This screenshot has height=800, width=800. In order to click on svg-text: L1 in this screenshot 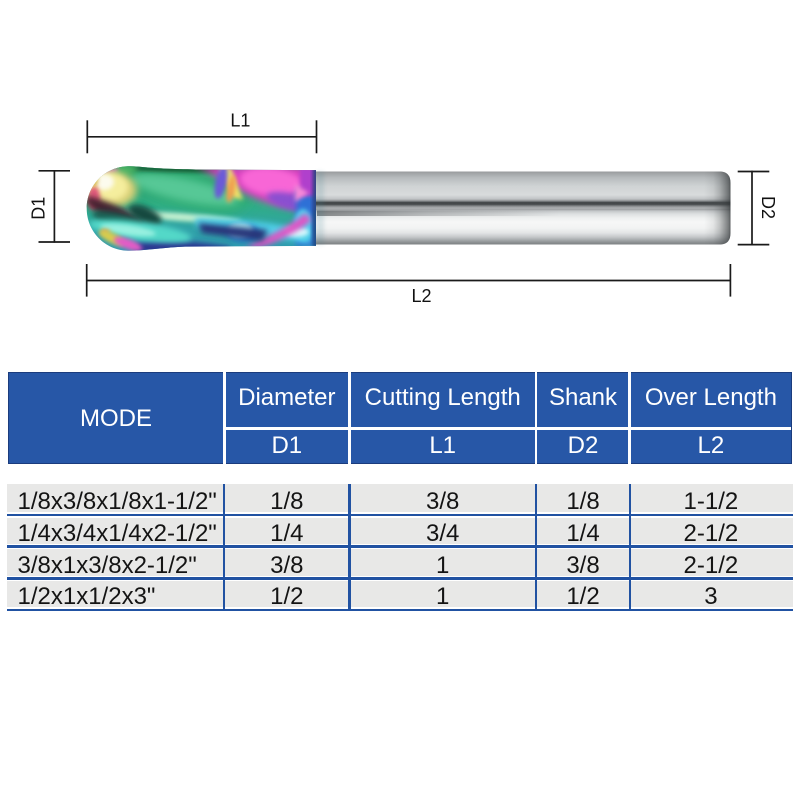, I will do `click(240, 121)`.